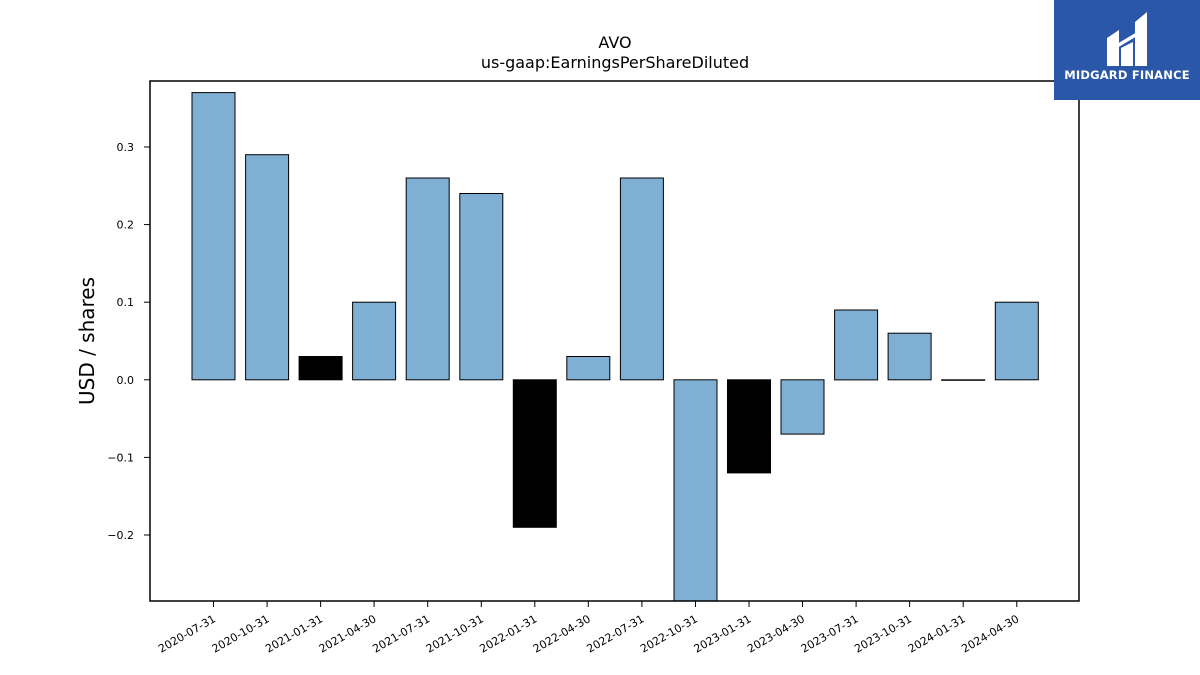  Describe the element at coordinates (348, 633) in the screenshot. I see `x-tick-label: 2021-04-30` at that location.